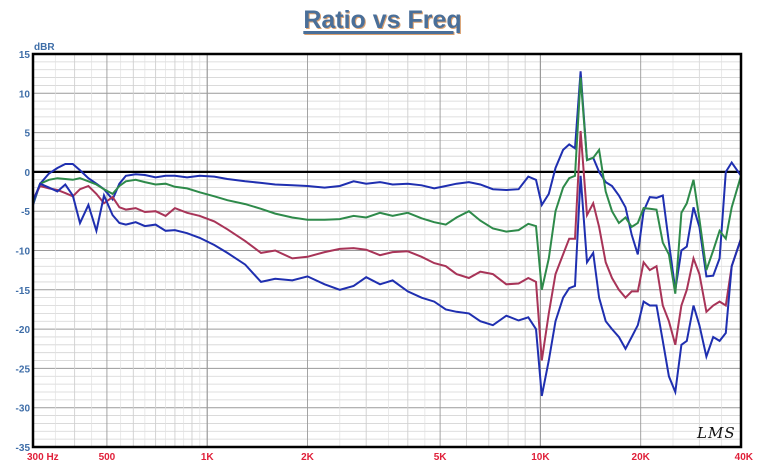  Describe the element at coordinates (390, 457) in the screenshot. I see `x-axis-ticks: 300 Hz 500 1K 2K 5K 10K 20K 40K` at that location.